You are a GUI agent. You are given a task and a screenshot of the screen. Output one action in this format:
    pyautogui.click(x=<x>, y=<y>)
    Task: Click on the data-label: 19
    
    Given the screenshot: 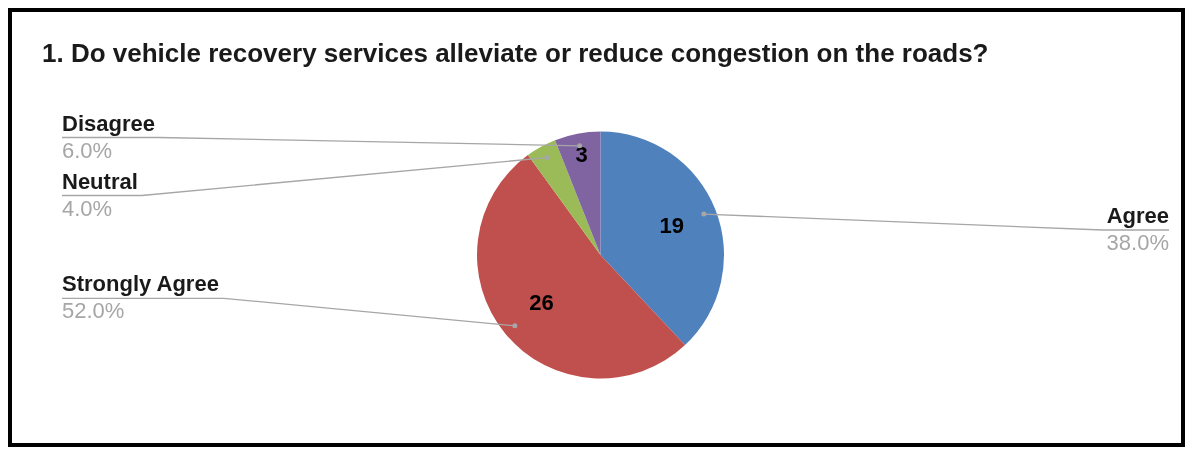 What is the action you would take?
    pyautogui.click(x=671, y=225)
    